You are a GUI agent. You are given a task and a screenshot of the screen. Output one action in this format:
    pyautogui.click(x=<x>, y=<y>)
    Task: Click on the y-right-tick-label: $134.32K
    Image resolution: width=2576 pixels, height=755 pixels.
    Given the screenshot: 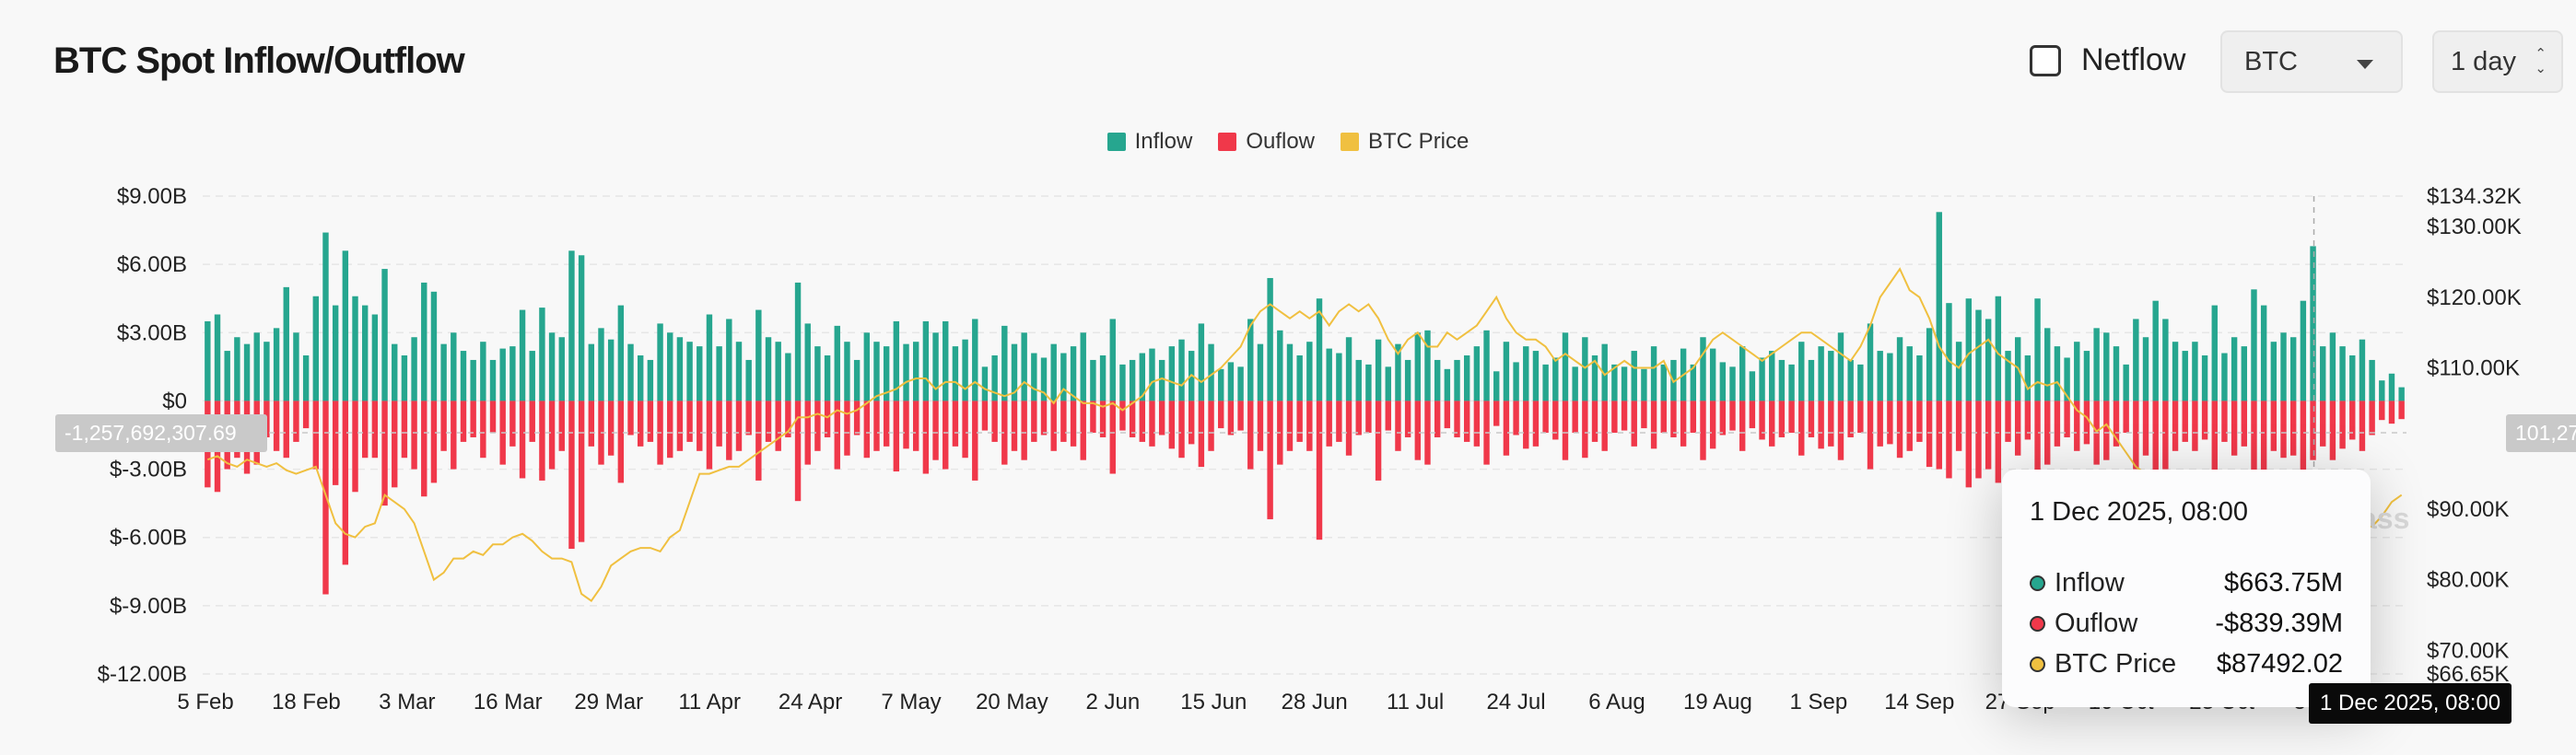 What is the action you would take?
    pyautogui.click(x=2474, y=196)
    